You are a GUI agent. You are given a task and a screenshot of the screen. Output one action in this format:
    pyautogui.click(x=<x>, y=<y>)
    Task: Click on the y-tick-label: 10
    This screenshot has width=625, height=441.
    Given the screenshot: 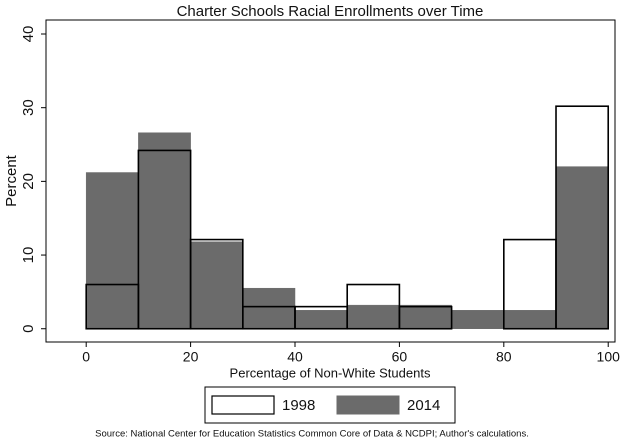 What is the action you would take?
    pyautogui.click(x=28, y=255)
    